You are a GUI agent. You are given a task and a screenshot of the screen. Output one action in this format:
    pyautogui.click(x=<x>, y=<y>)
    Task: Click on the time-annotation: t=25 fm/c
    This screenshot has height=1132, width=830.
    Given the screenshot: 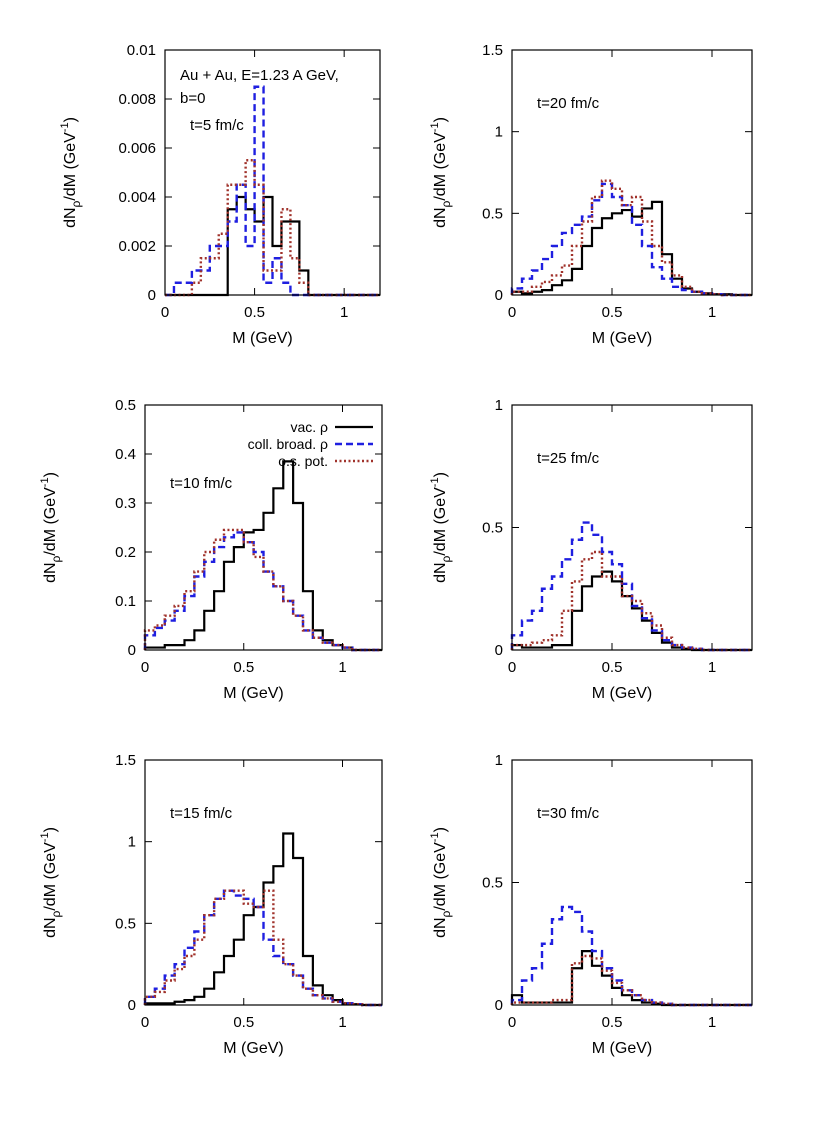 What is the action you would take?
    pyautogui.click(x=568, y=458)
    